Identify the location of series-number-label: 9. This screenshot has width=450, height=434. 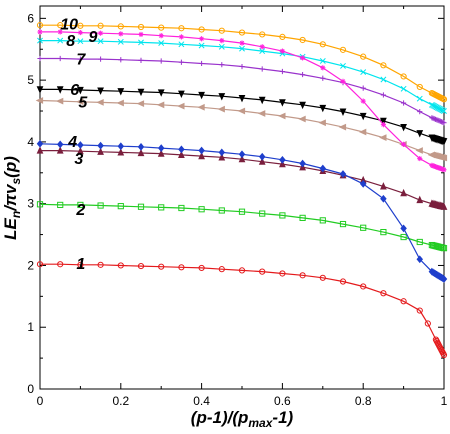
(92, 37).